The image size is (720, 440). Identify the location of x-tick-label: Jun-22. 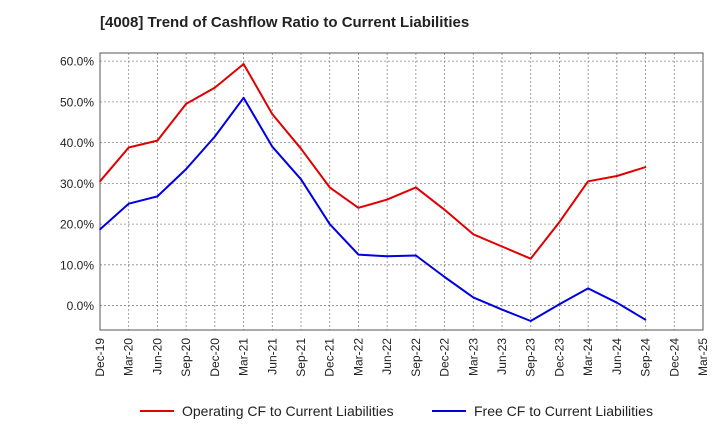
(387, 356).